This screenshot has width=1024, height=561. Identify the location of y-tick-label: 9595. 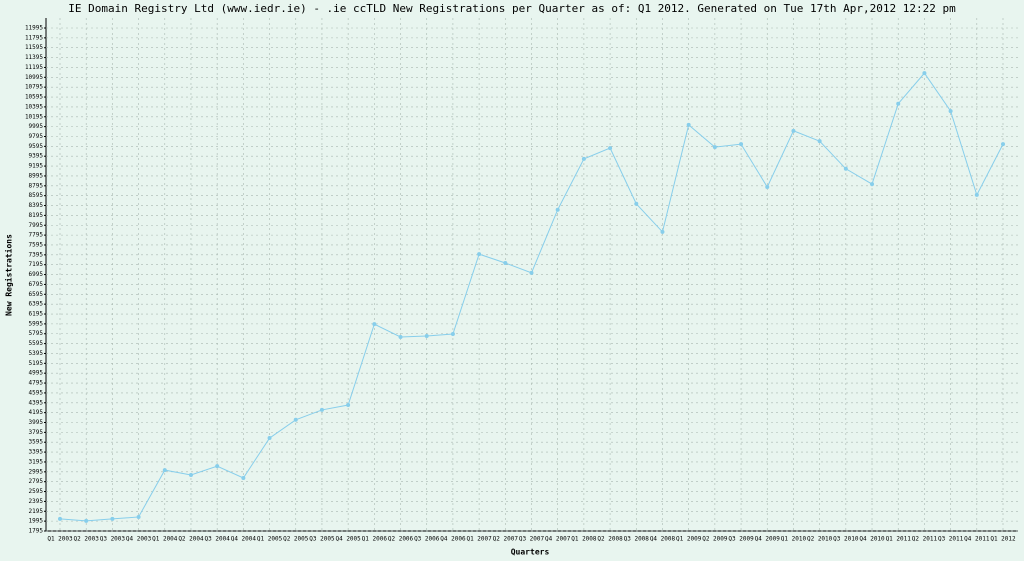
(36, 146).